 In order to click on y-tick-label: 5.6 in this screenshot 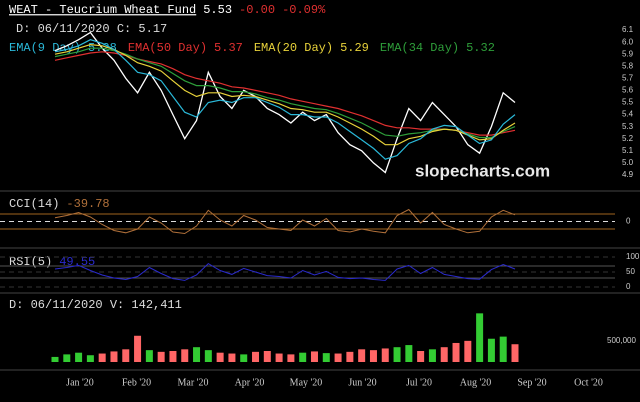, I will do `click(628, 90)`.